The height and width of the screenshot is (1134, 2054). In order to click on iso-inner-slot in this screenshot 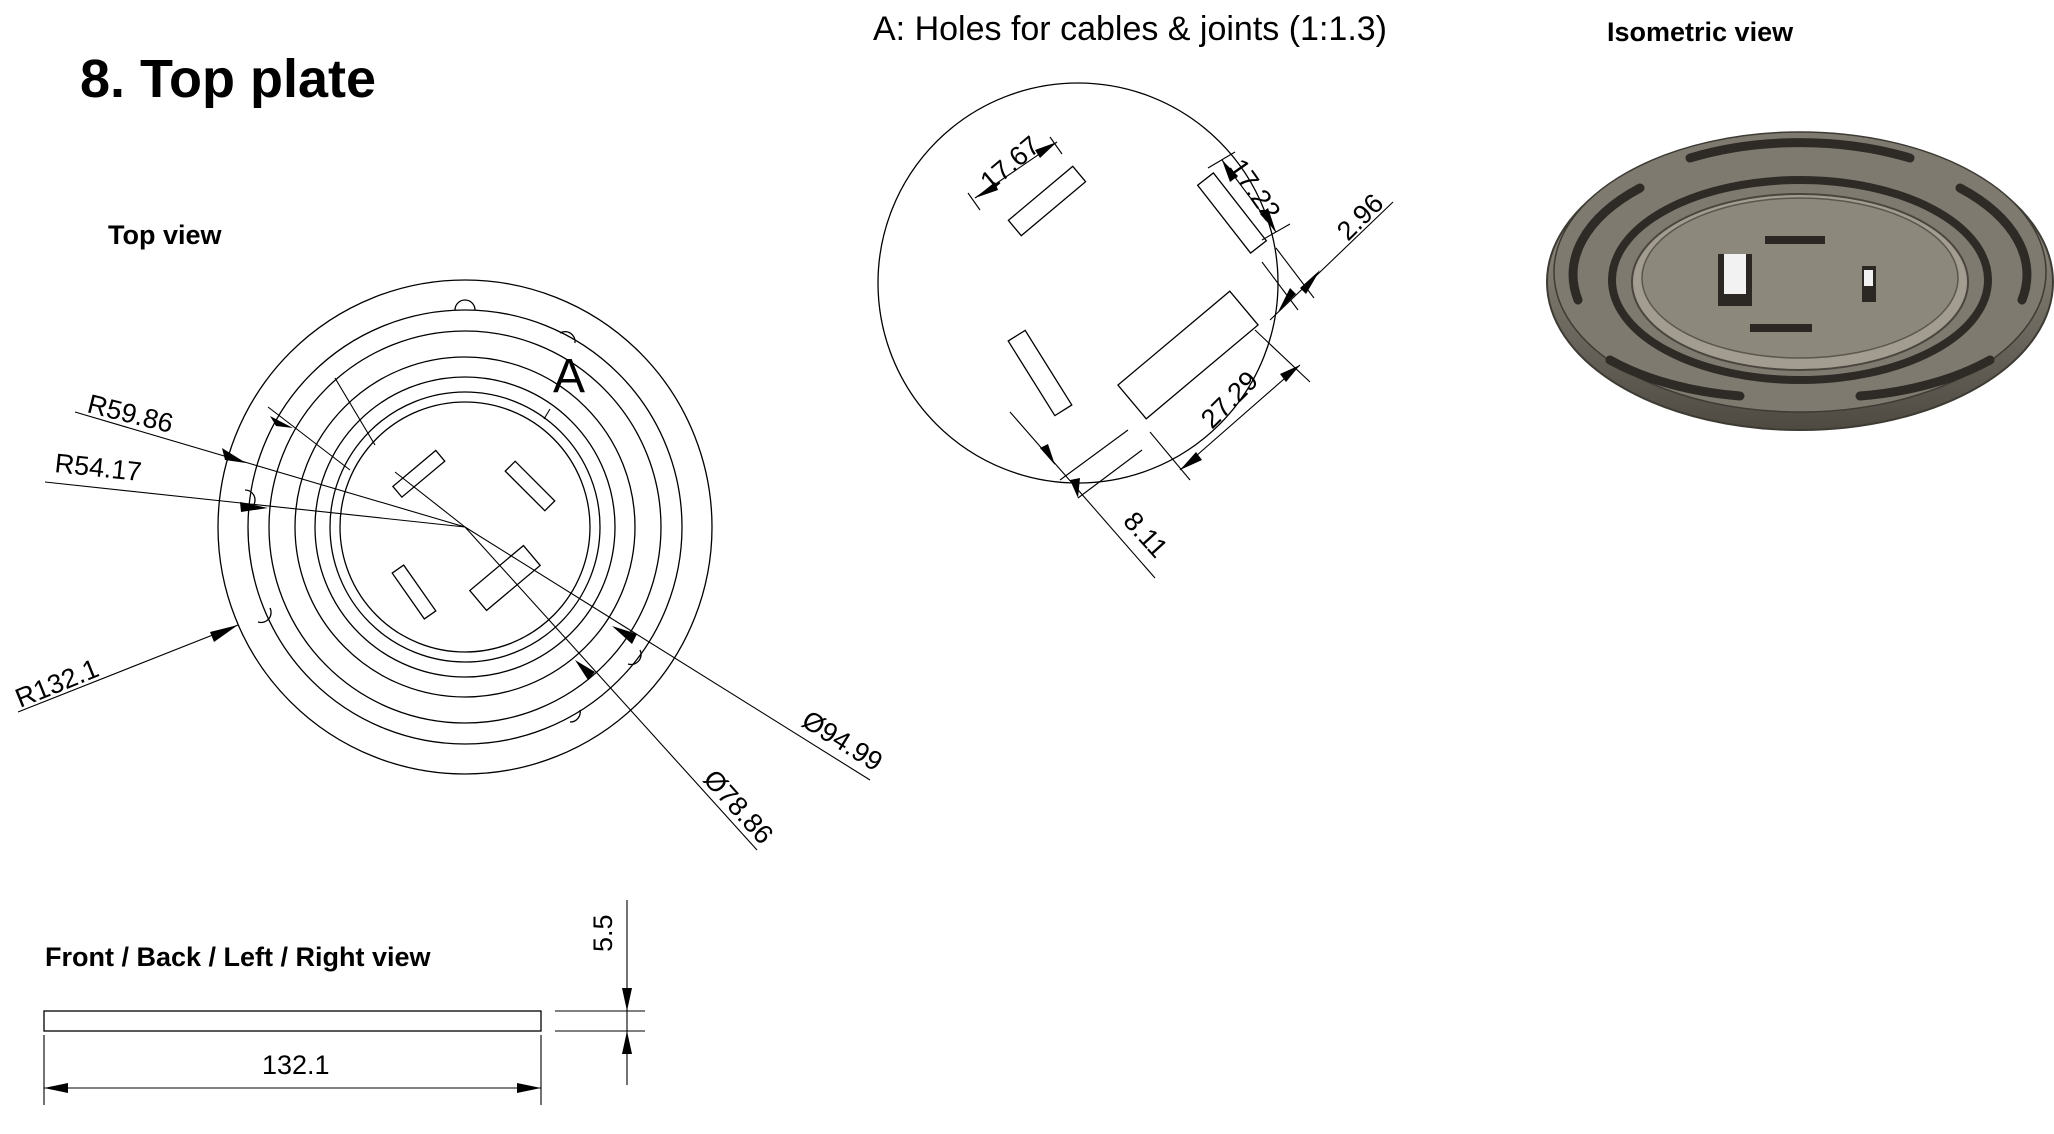, I will do `click(1800, 280)`.